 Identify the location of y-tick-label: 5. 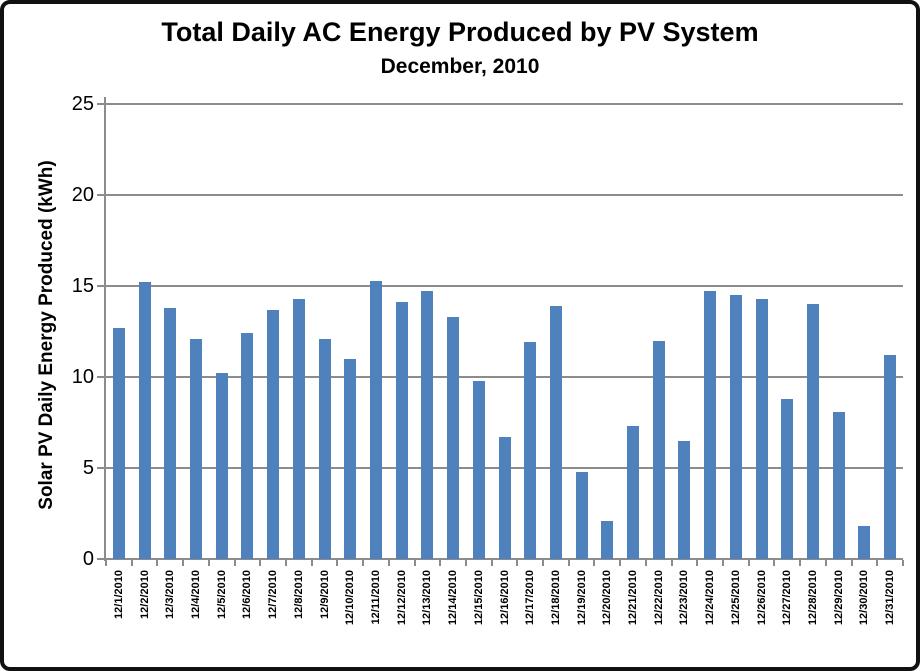
(88, 468).